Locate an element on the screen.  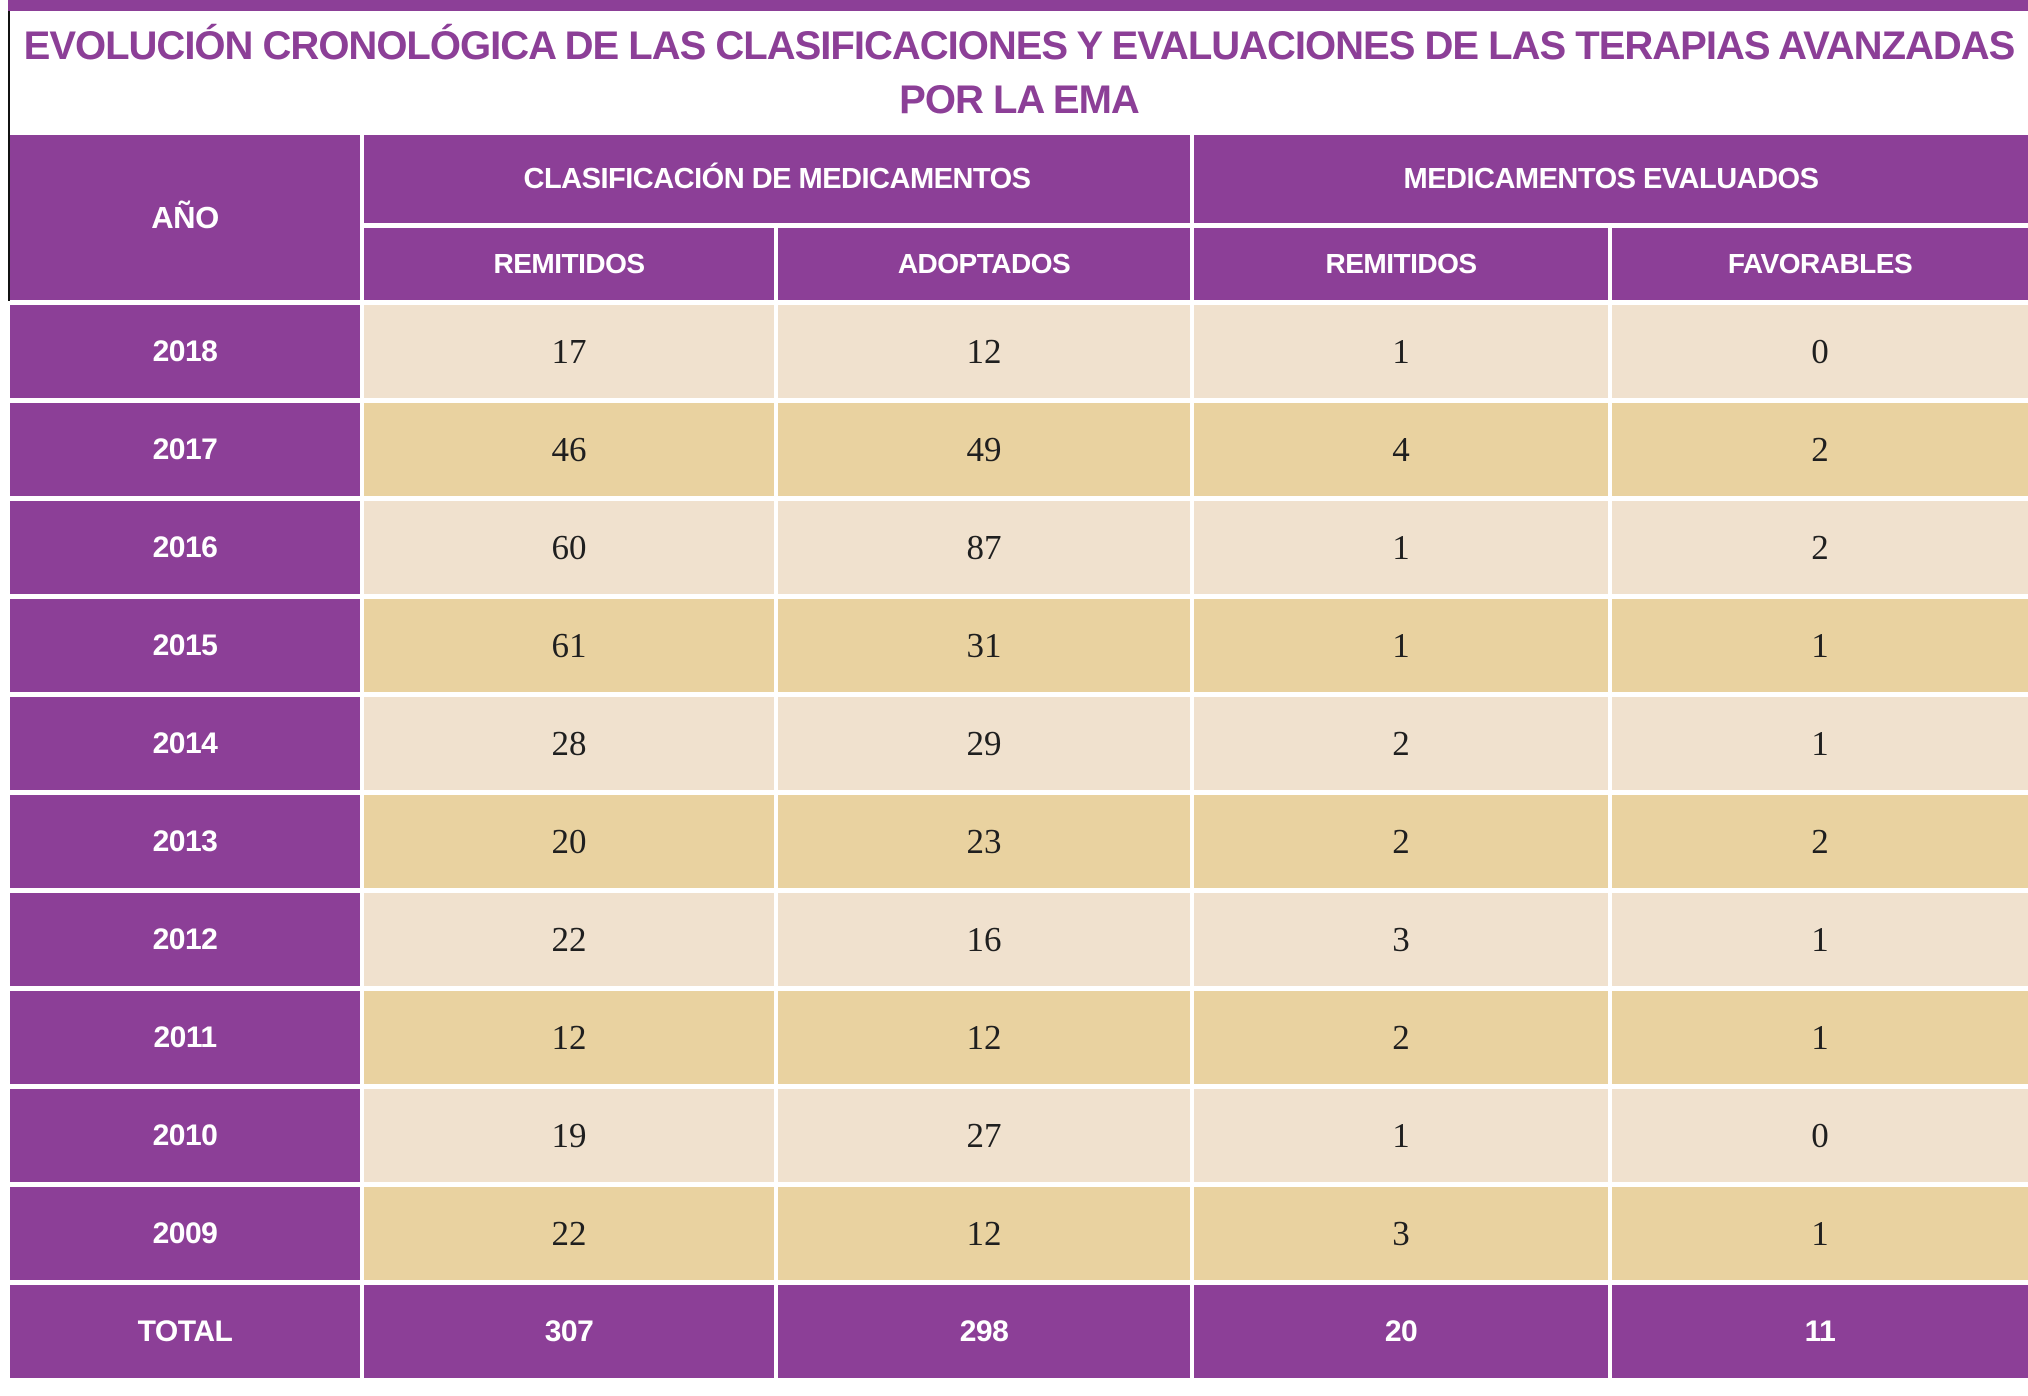
year-cell: 2017 is located at coordinates (185, 449).